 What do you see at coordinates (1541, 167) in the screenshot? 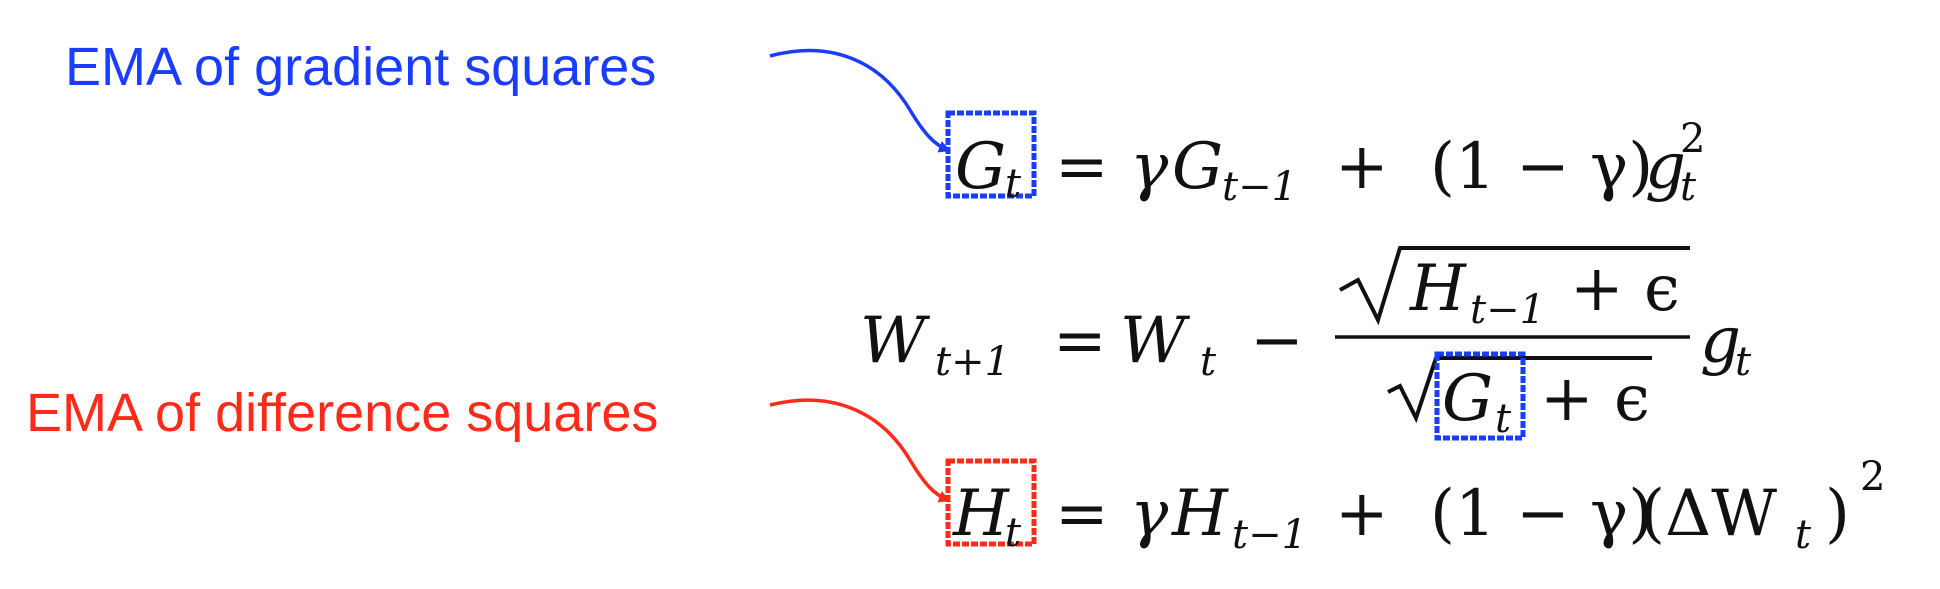
I see `one-minus-gamma: (1 − γ)` at bounding box center [1541, 167].